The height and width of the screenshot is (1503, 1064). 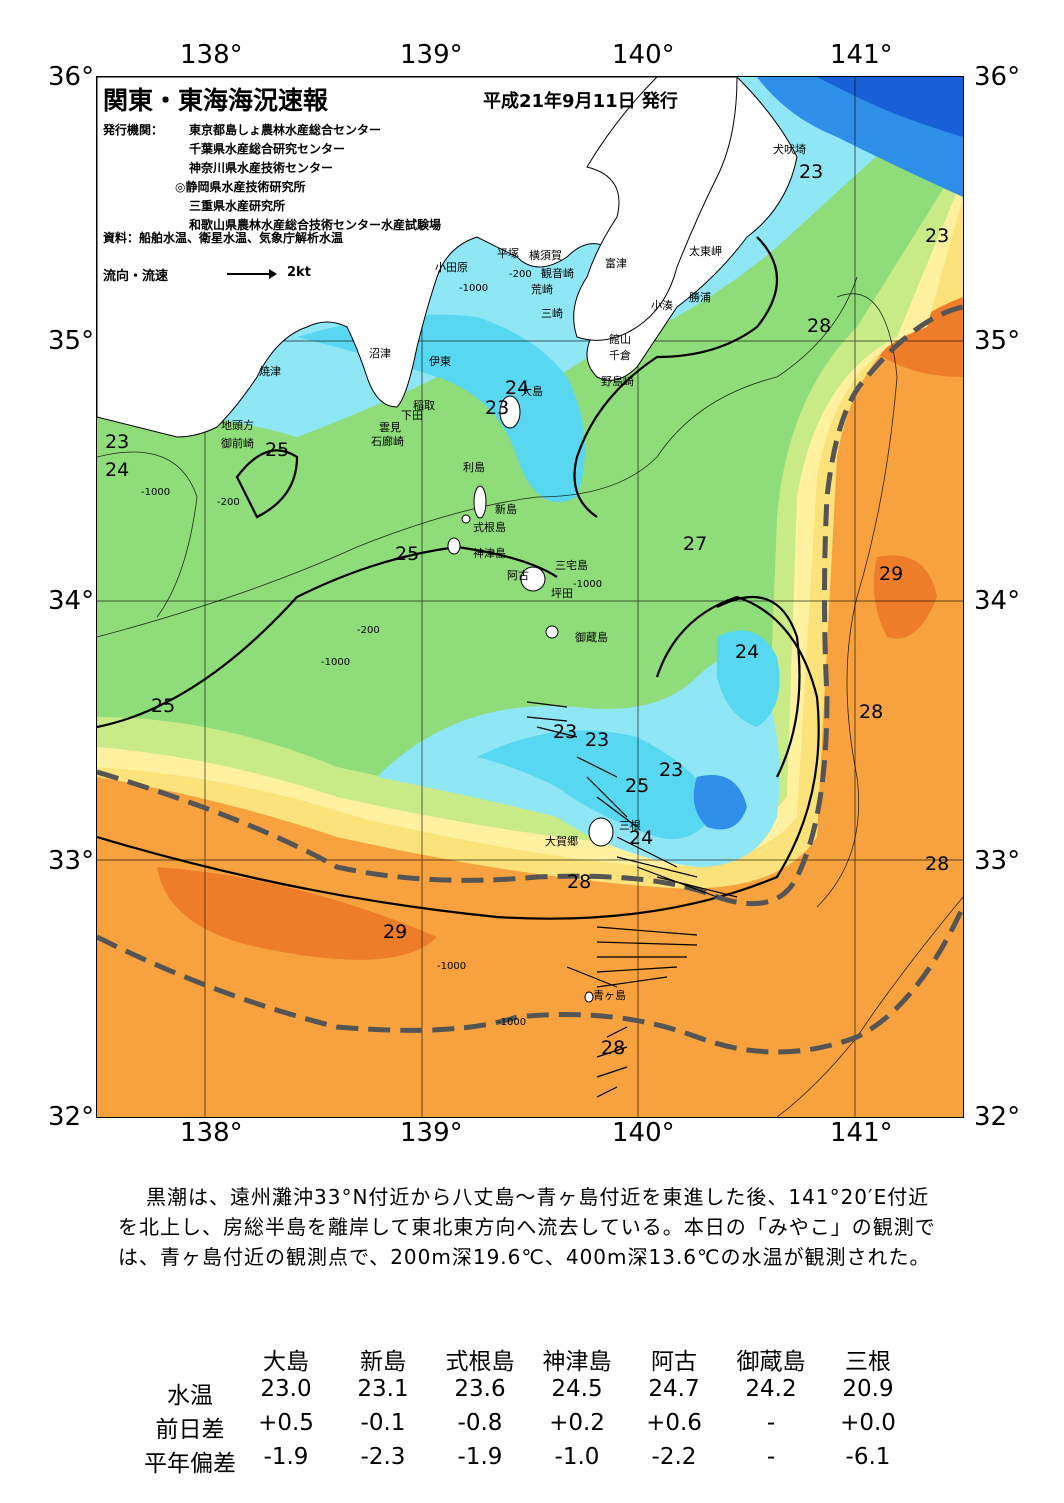 What do you see at coordinates (261, 168) in the screenshot?
I see `issuer-item: 神奈川県水産技術センター` at bounding box center [261, 168].